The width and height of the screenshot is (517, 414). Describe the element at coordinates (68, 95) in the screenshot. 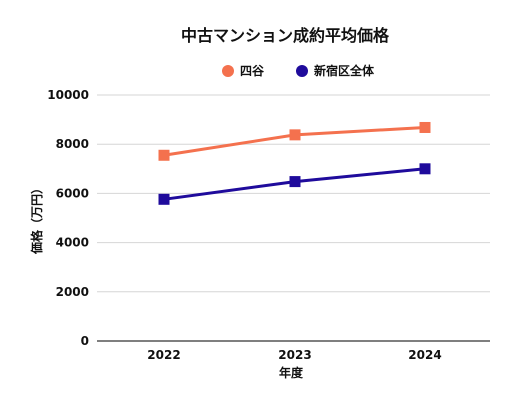

I see `y-tick-label-10000: 10000` at that location.